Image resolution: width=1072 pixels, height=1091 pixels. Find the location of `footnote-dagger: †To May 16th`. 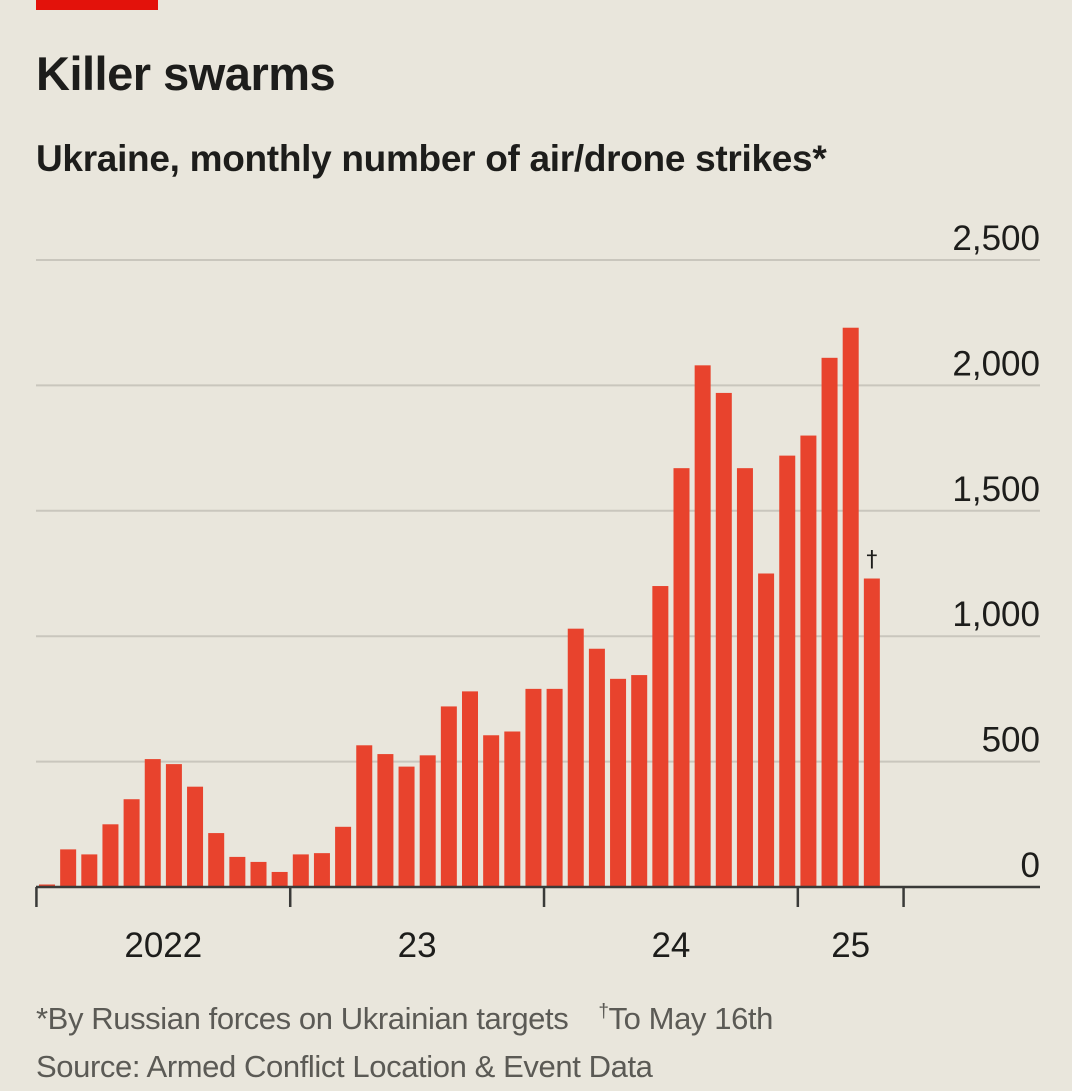

footnote-dagger: †To May 16th is located at coordinates (685, 1018).